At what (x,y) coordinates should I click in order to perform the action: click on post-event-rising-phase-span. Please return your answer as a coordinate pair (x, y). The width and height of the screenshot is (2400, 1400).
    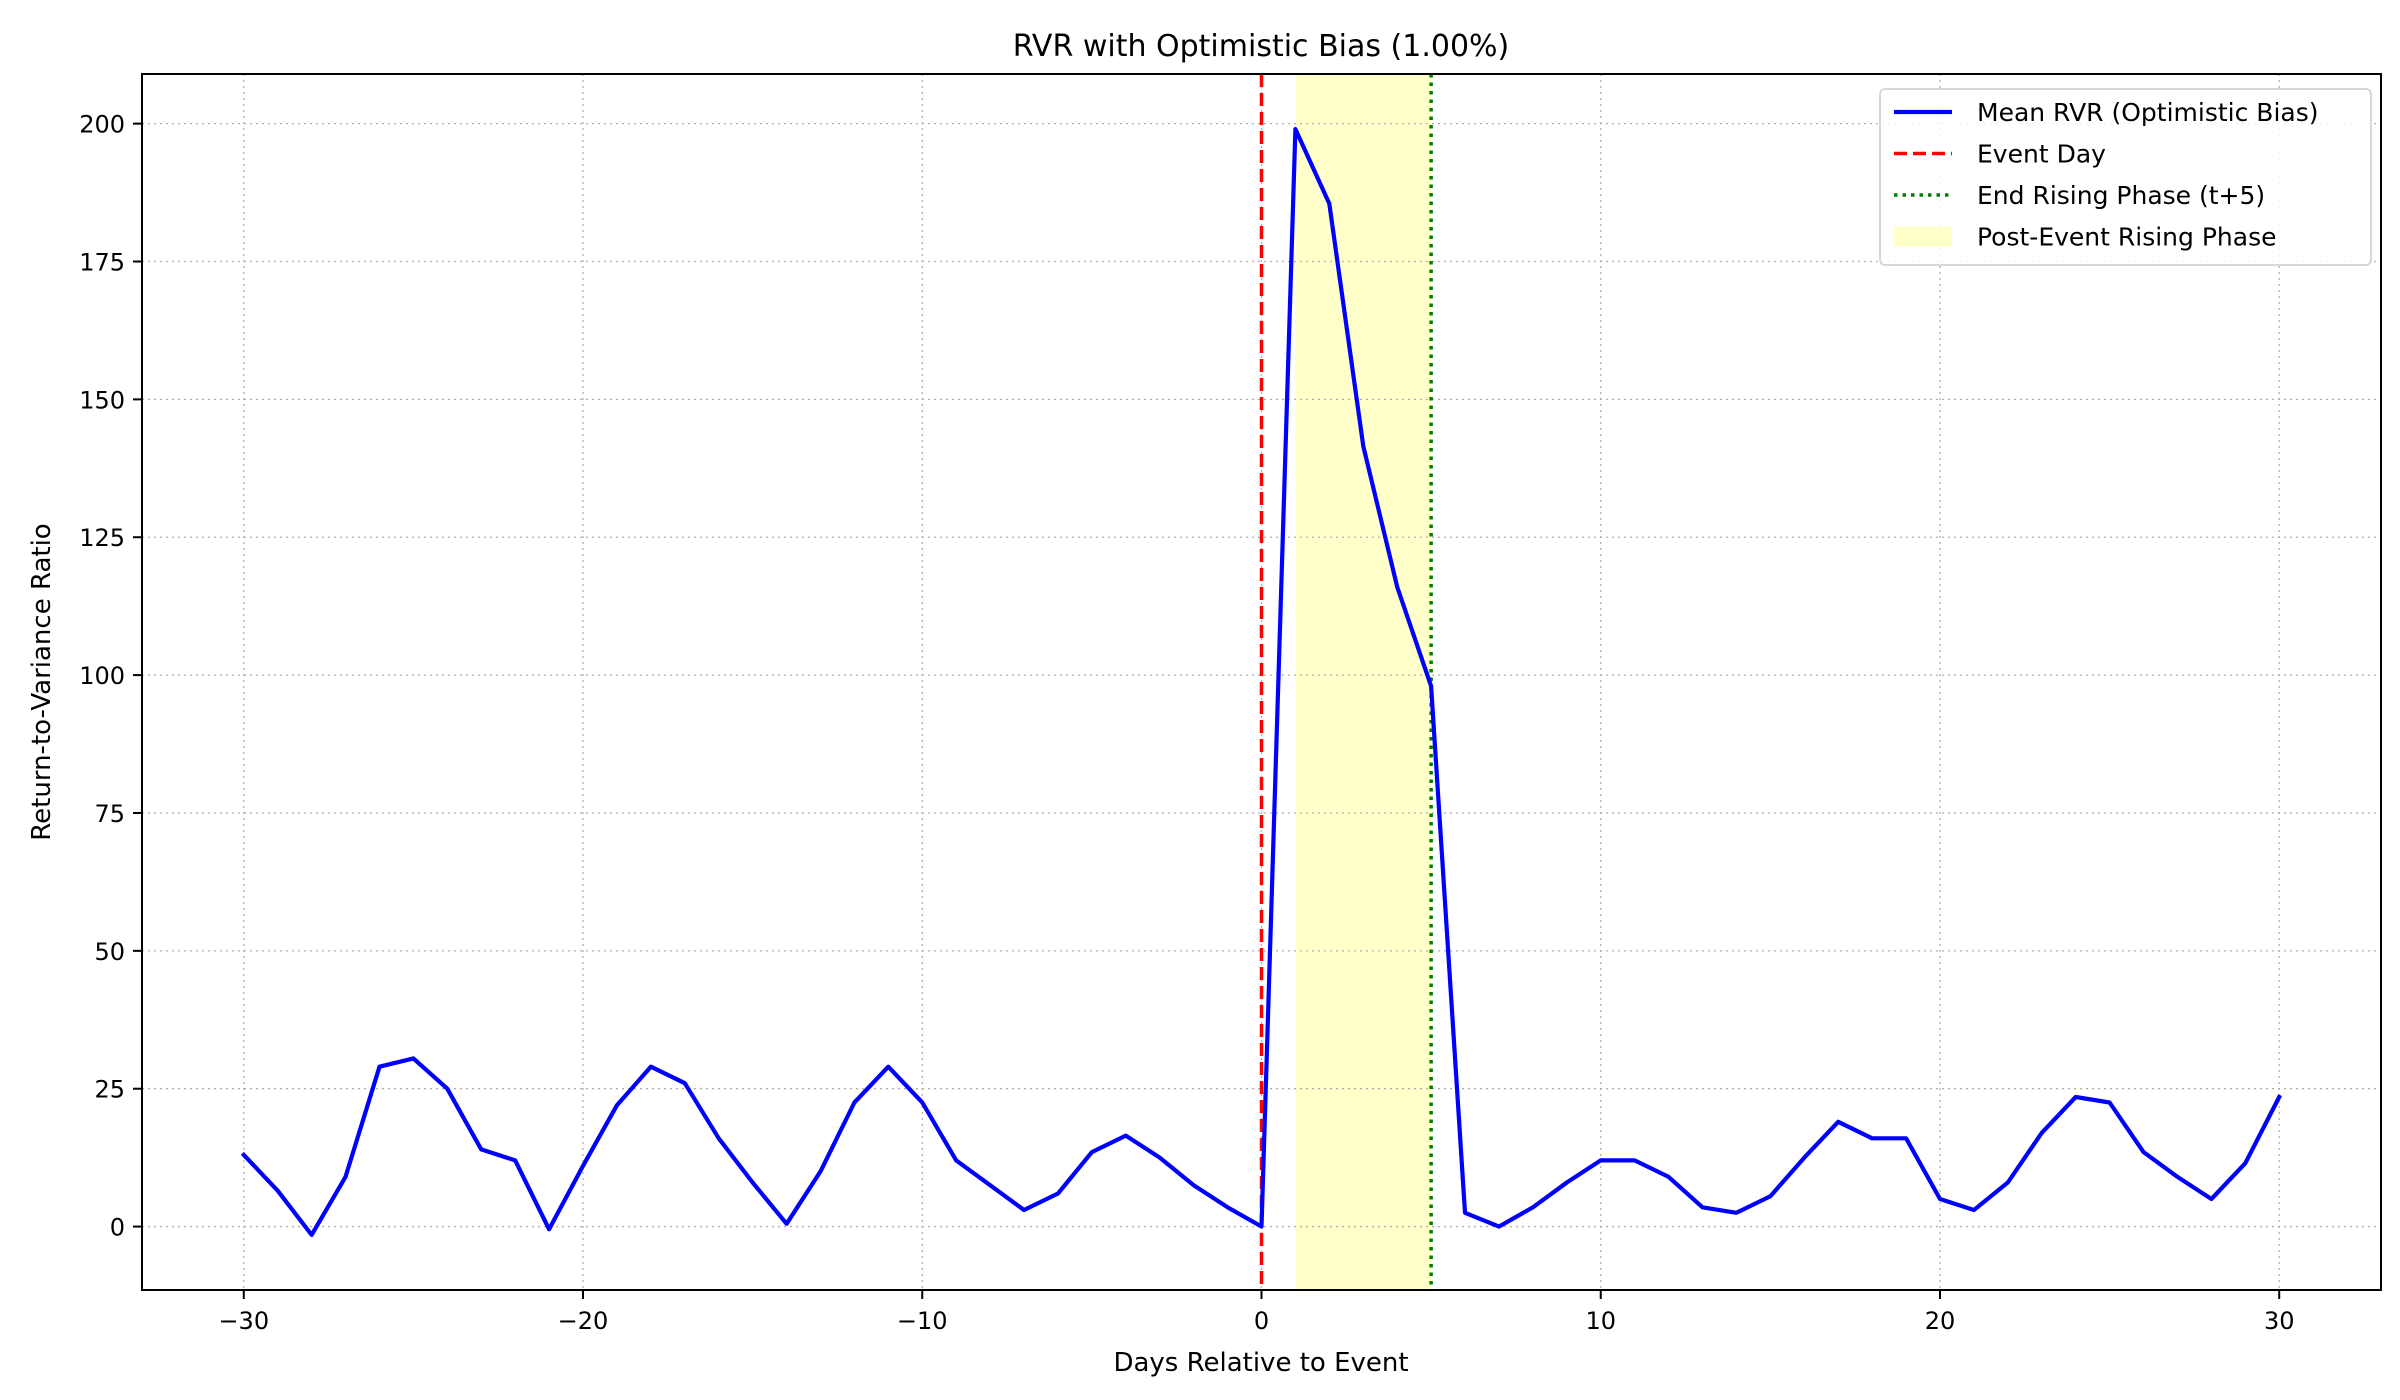
    Looking at the image, I should click on (1363, 682).